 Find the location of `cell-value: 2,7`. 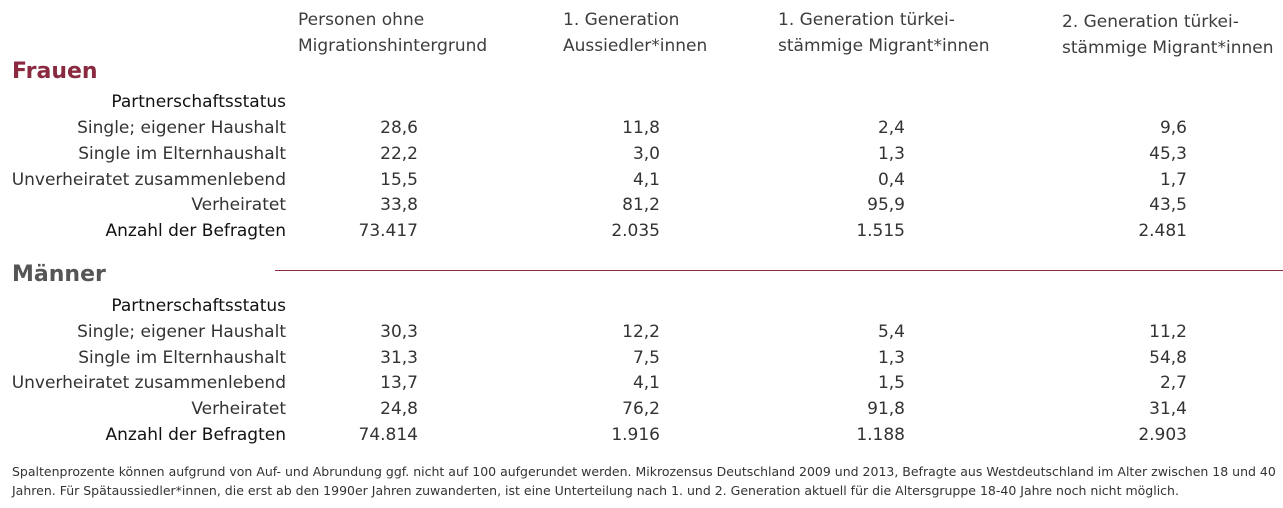

cell-value: 2,7 is located at coordinates (1173, 383).